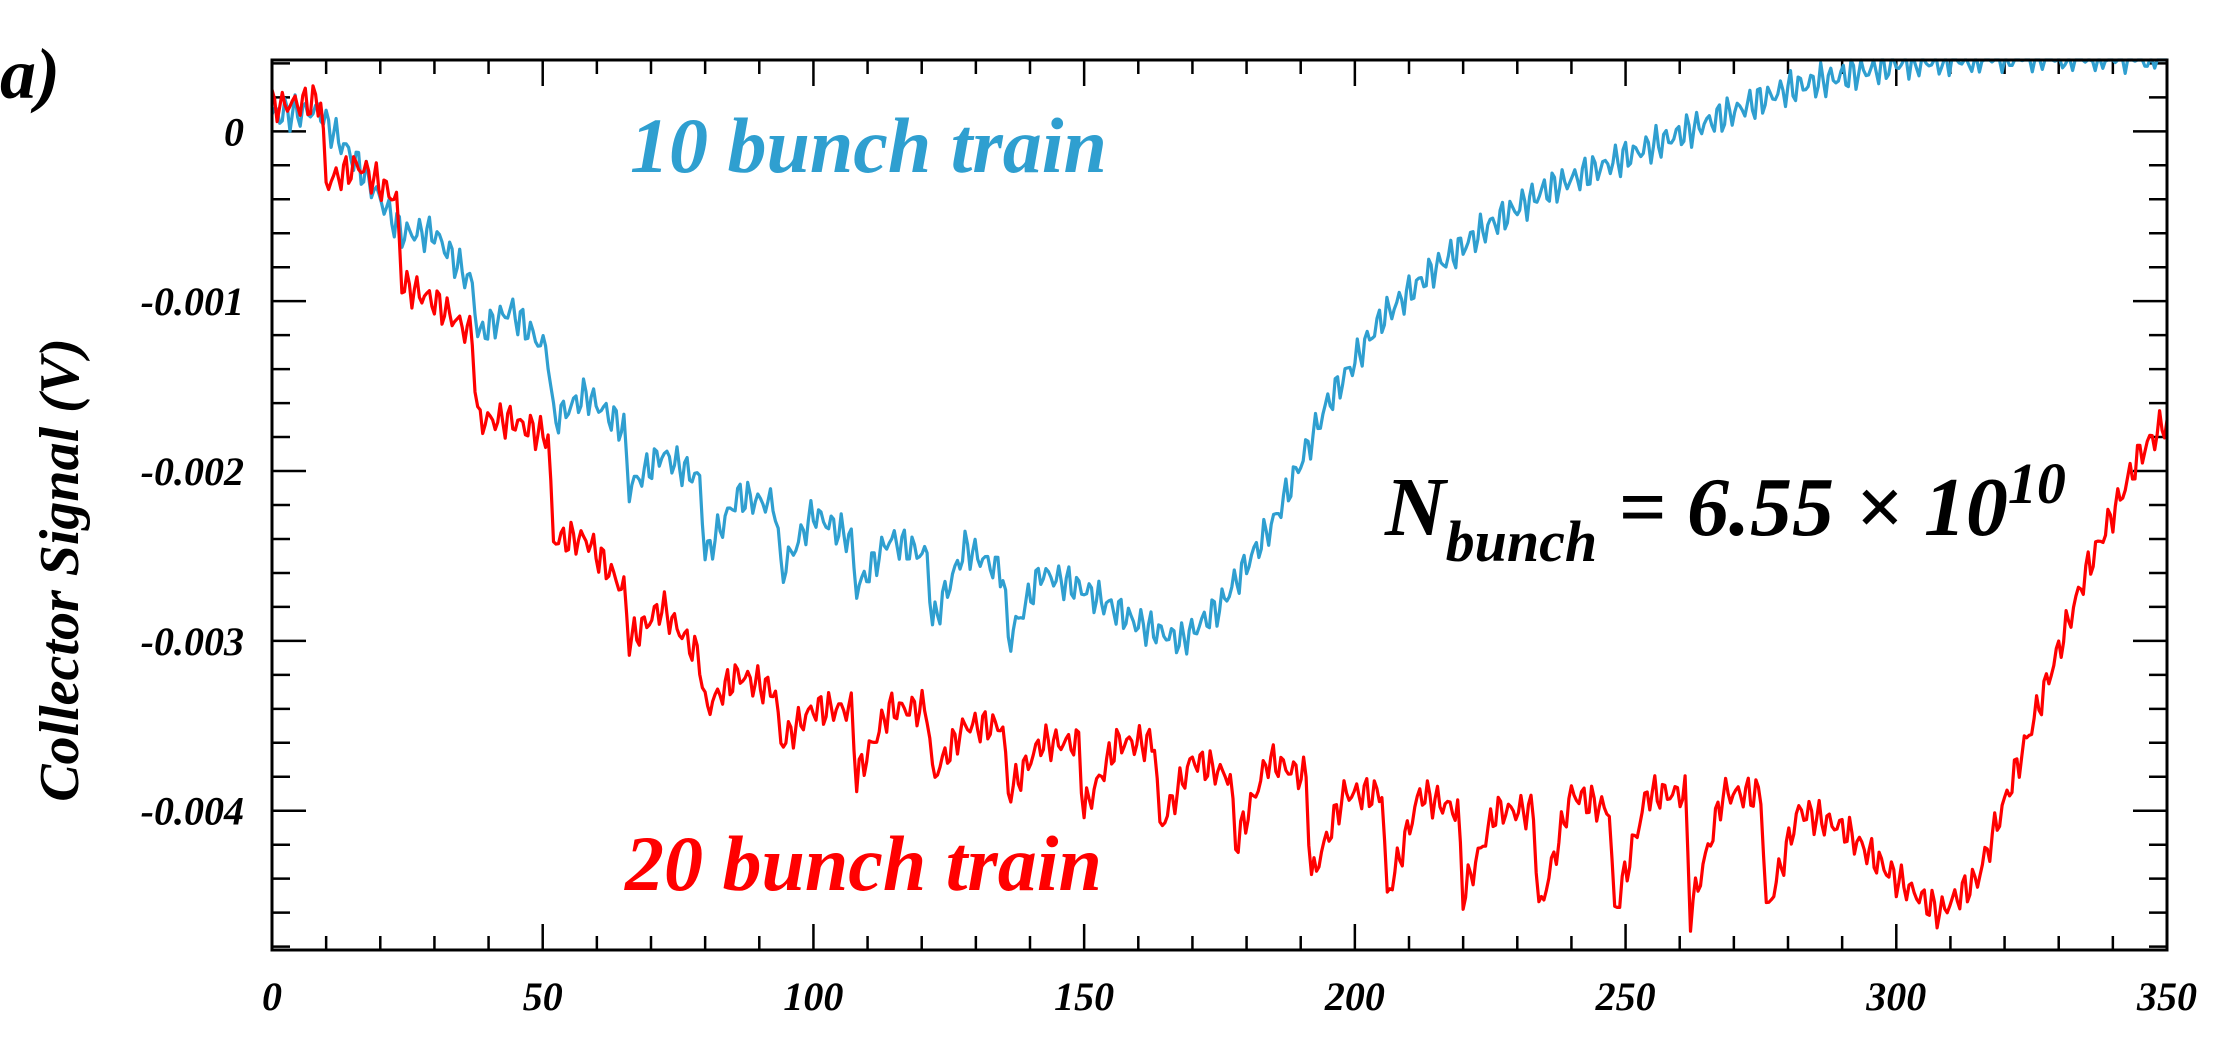 Image resolution: width=2223 pixels, height=1038 pixels. Describe the element at coordinates (1625, 996) in the screenshot. I see `x-tick-label: 250` at that location.